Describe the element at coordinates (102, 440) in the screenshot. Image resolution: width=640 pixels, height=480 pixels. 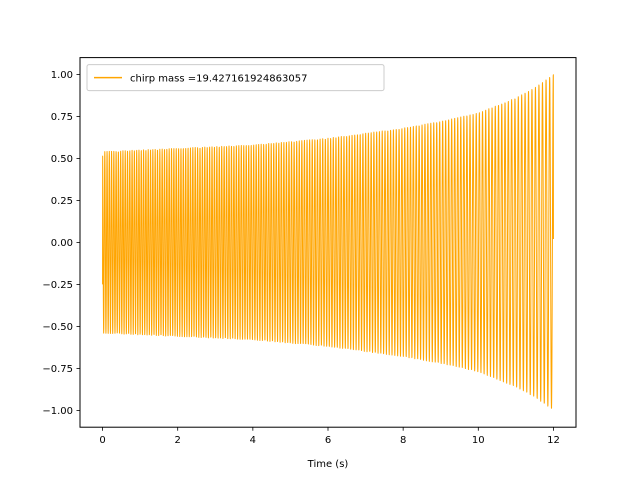
I see `x-tick-label: 0` at that location.